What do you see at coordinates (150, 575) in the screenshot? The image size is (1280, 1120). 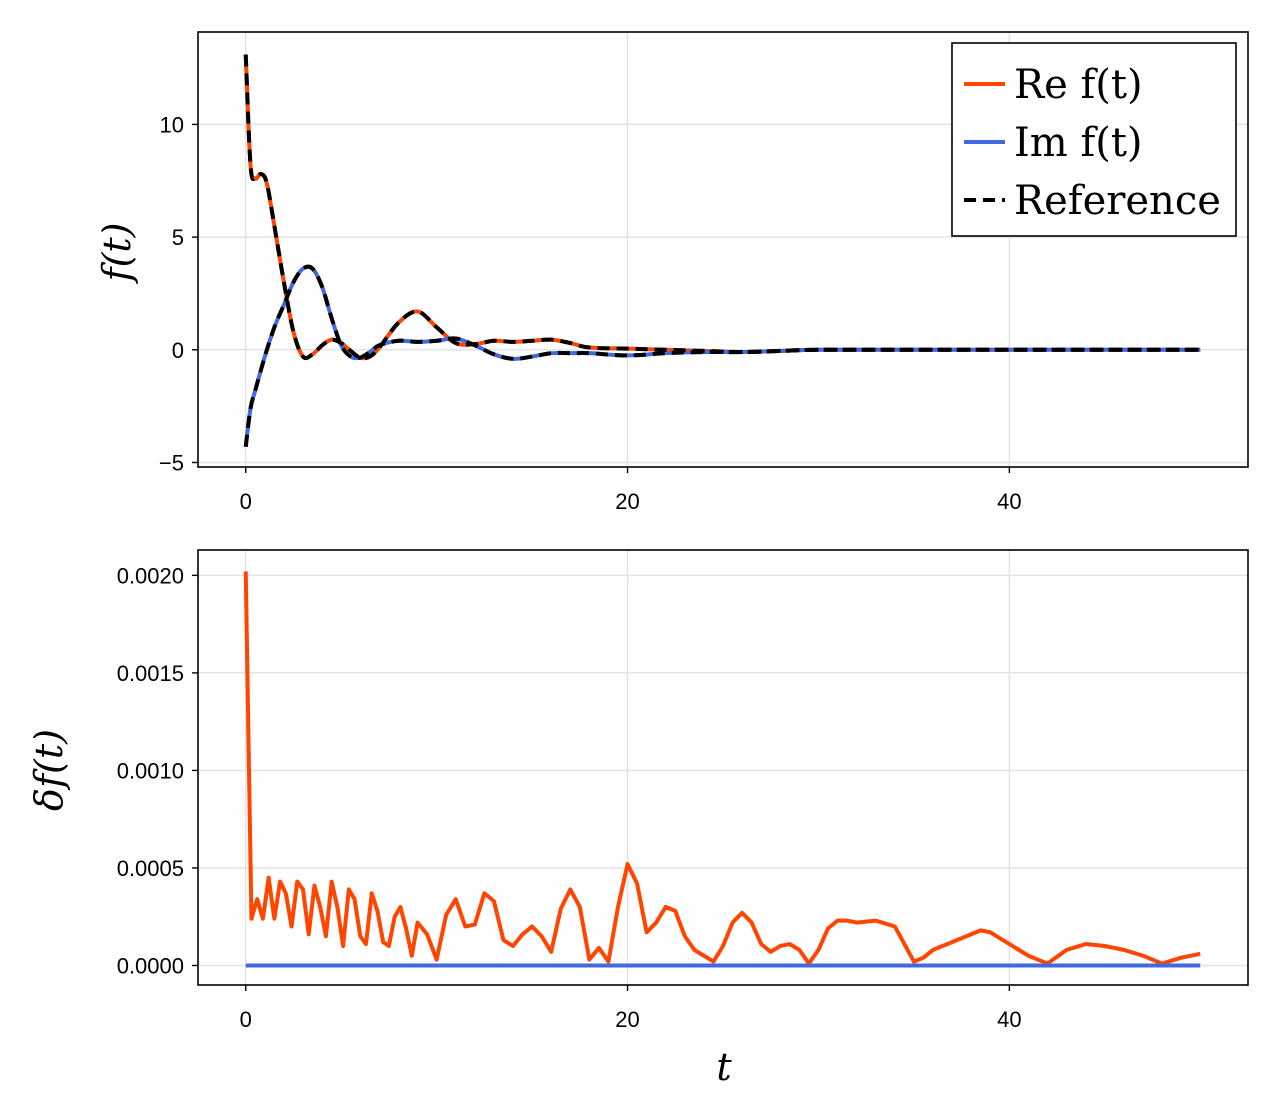 I see `bottom-y-tick-label: 0.0020` at bounding box center [150, 575].